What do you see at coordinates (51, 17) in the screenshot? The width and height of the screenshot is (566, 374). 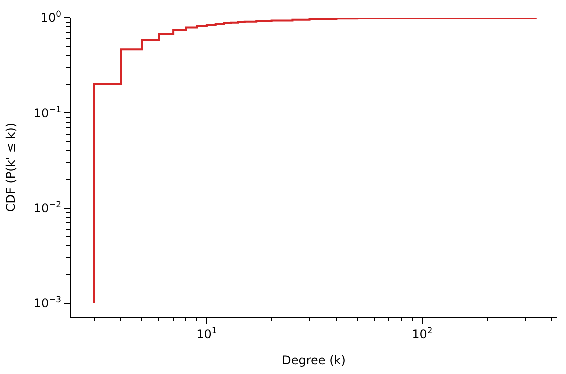 I see `y-tick-label: 10$^{0}$` at bounding box center [51, 17].